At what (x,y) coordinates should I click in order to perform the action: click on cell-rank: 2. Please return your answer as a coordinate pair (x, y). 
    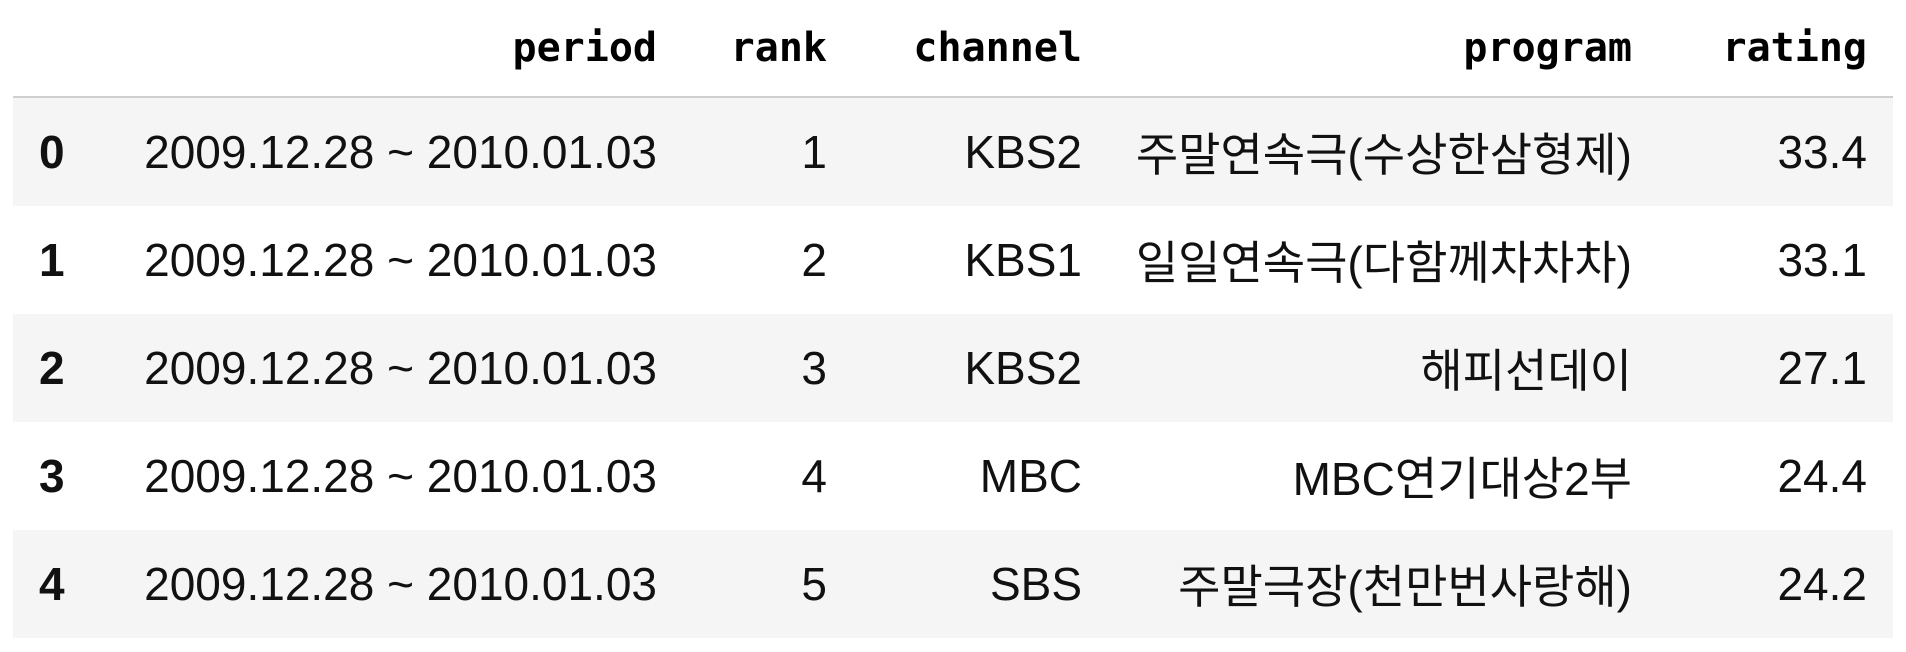
    Looking at the image, I should click on (814, 260).